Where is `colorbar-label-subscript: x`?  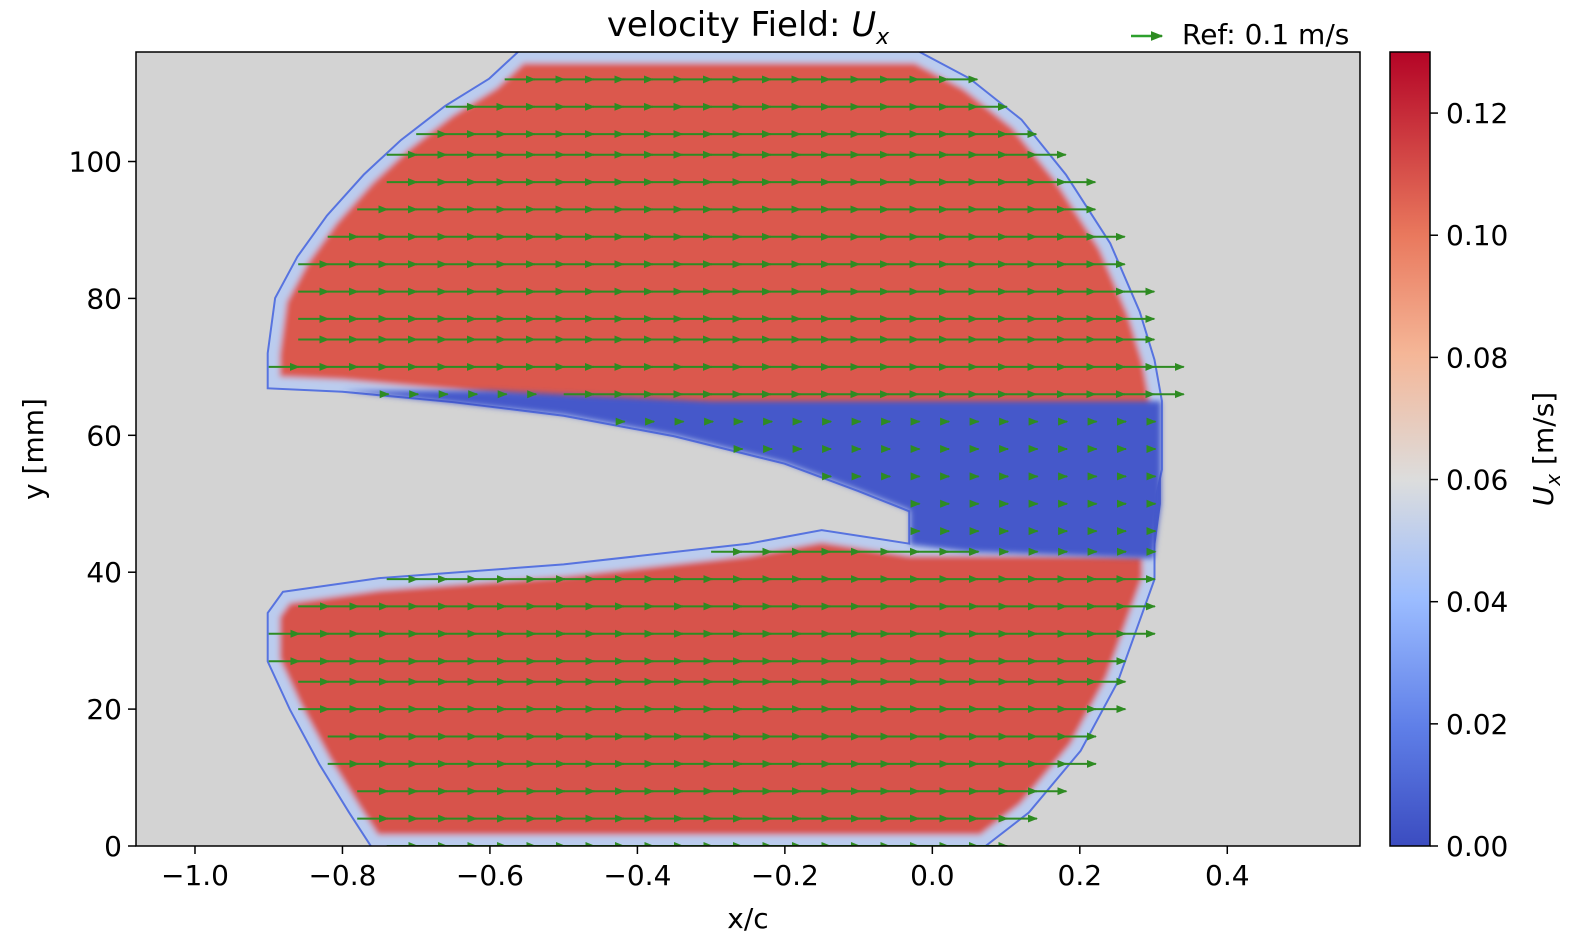
colorbar-label-subscript: x is located at coordinates (1553, 480).